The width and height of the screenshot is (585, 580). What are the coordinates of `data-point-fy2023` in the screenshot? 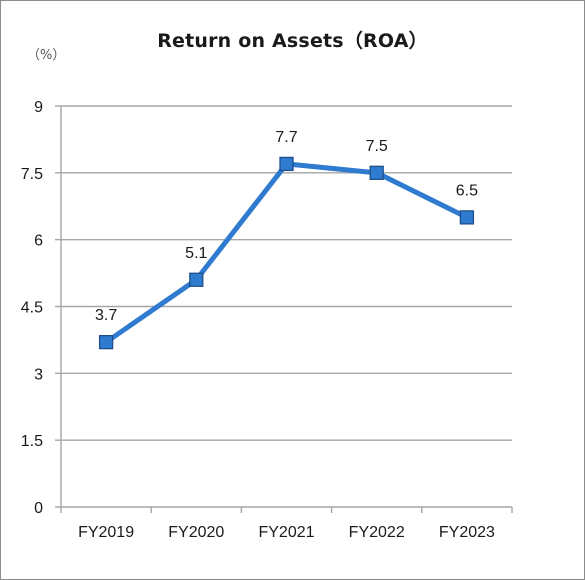 It's located at (467, 217).